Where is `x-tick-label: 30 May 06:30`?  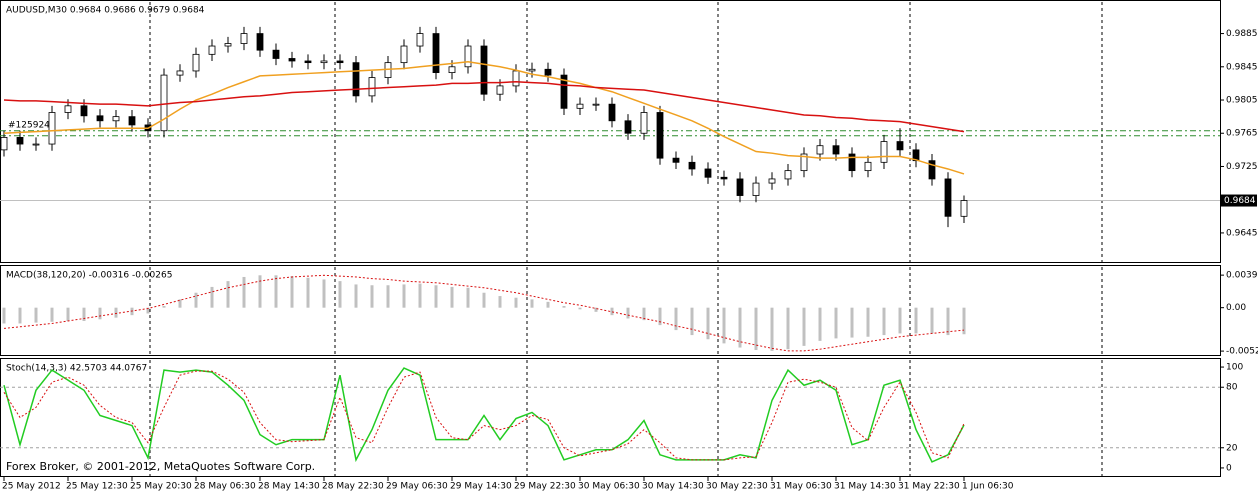 x-tick-label: 30 May 06:30 is located at coordinates (609, 487).